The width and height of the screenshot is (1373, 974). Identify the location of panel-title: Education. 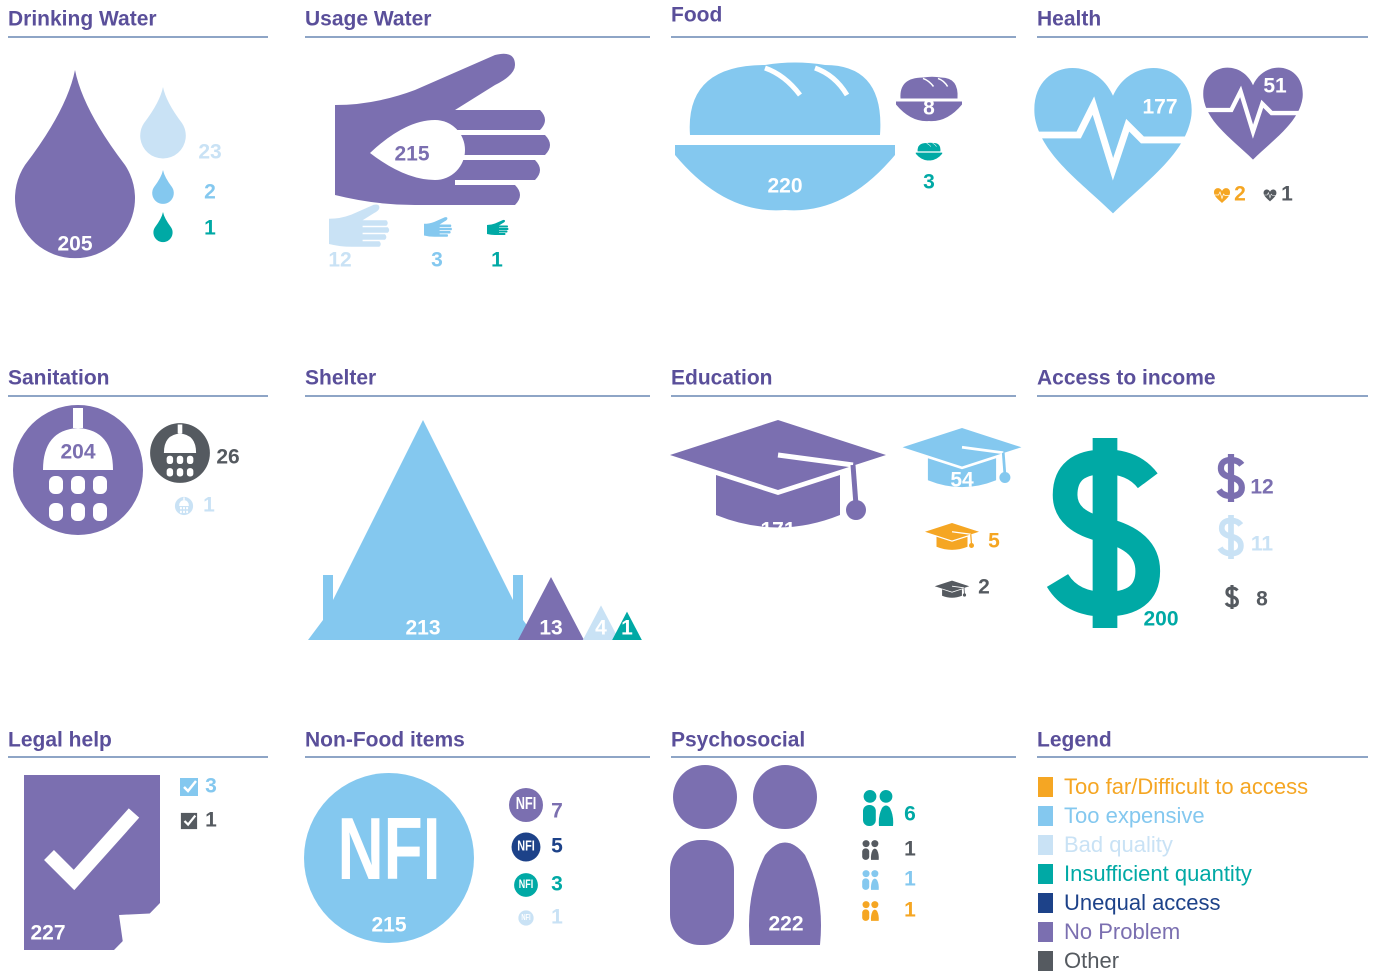
(722, 378).